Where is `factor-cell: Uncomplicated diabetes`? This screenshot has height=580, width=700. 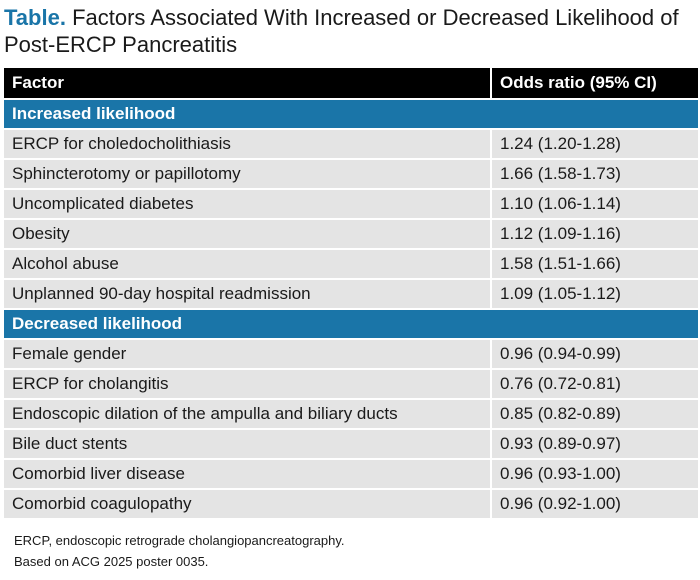 factor-cell: Uncomplicated diabetes is located at coordinates (248, 204).